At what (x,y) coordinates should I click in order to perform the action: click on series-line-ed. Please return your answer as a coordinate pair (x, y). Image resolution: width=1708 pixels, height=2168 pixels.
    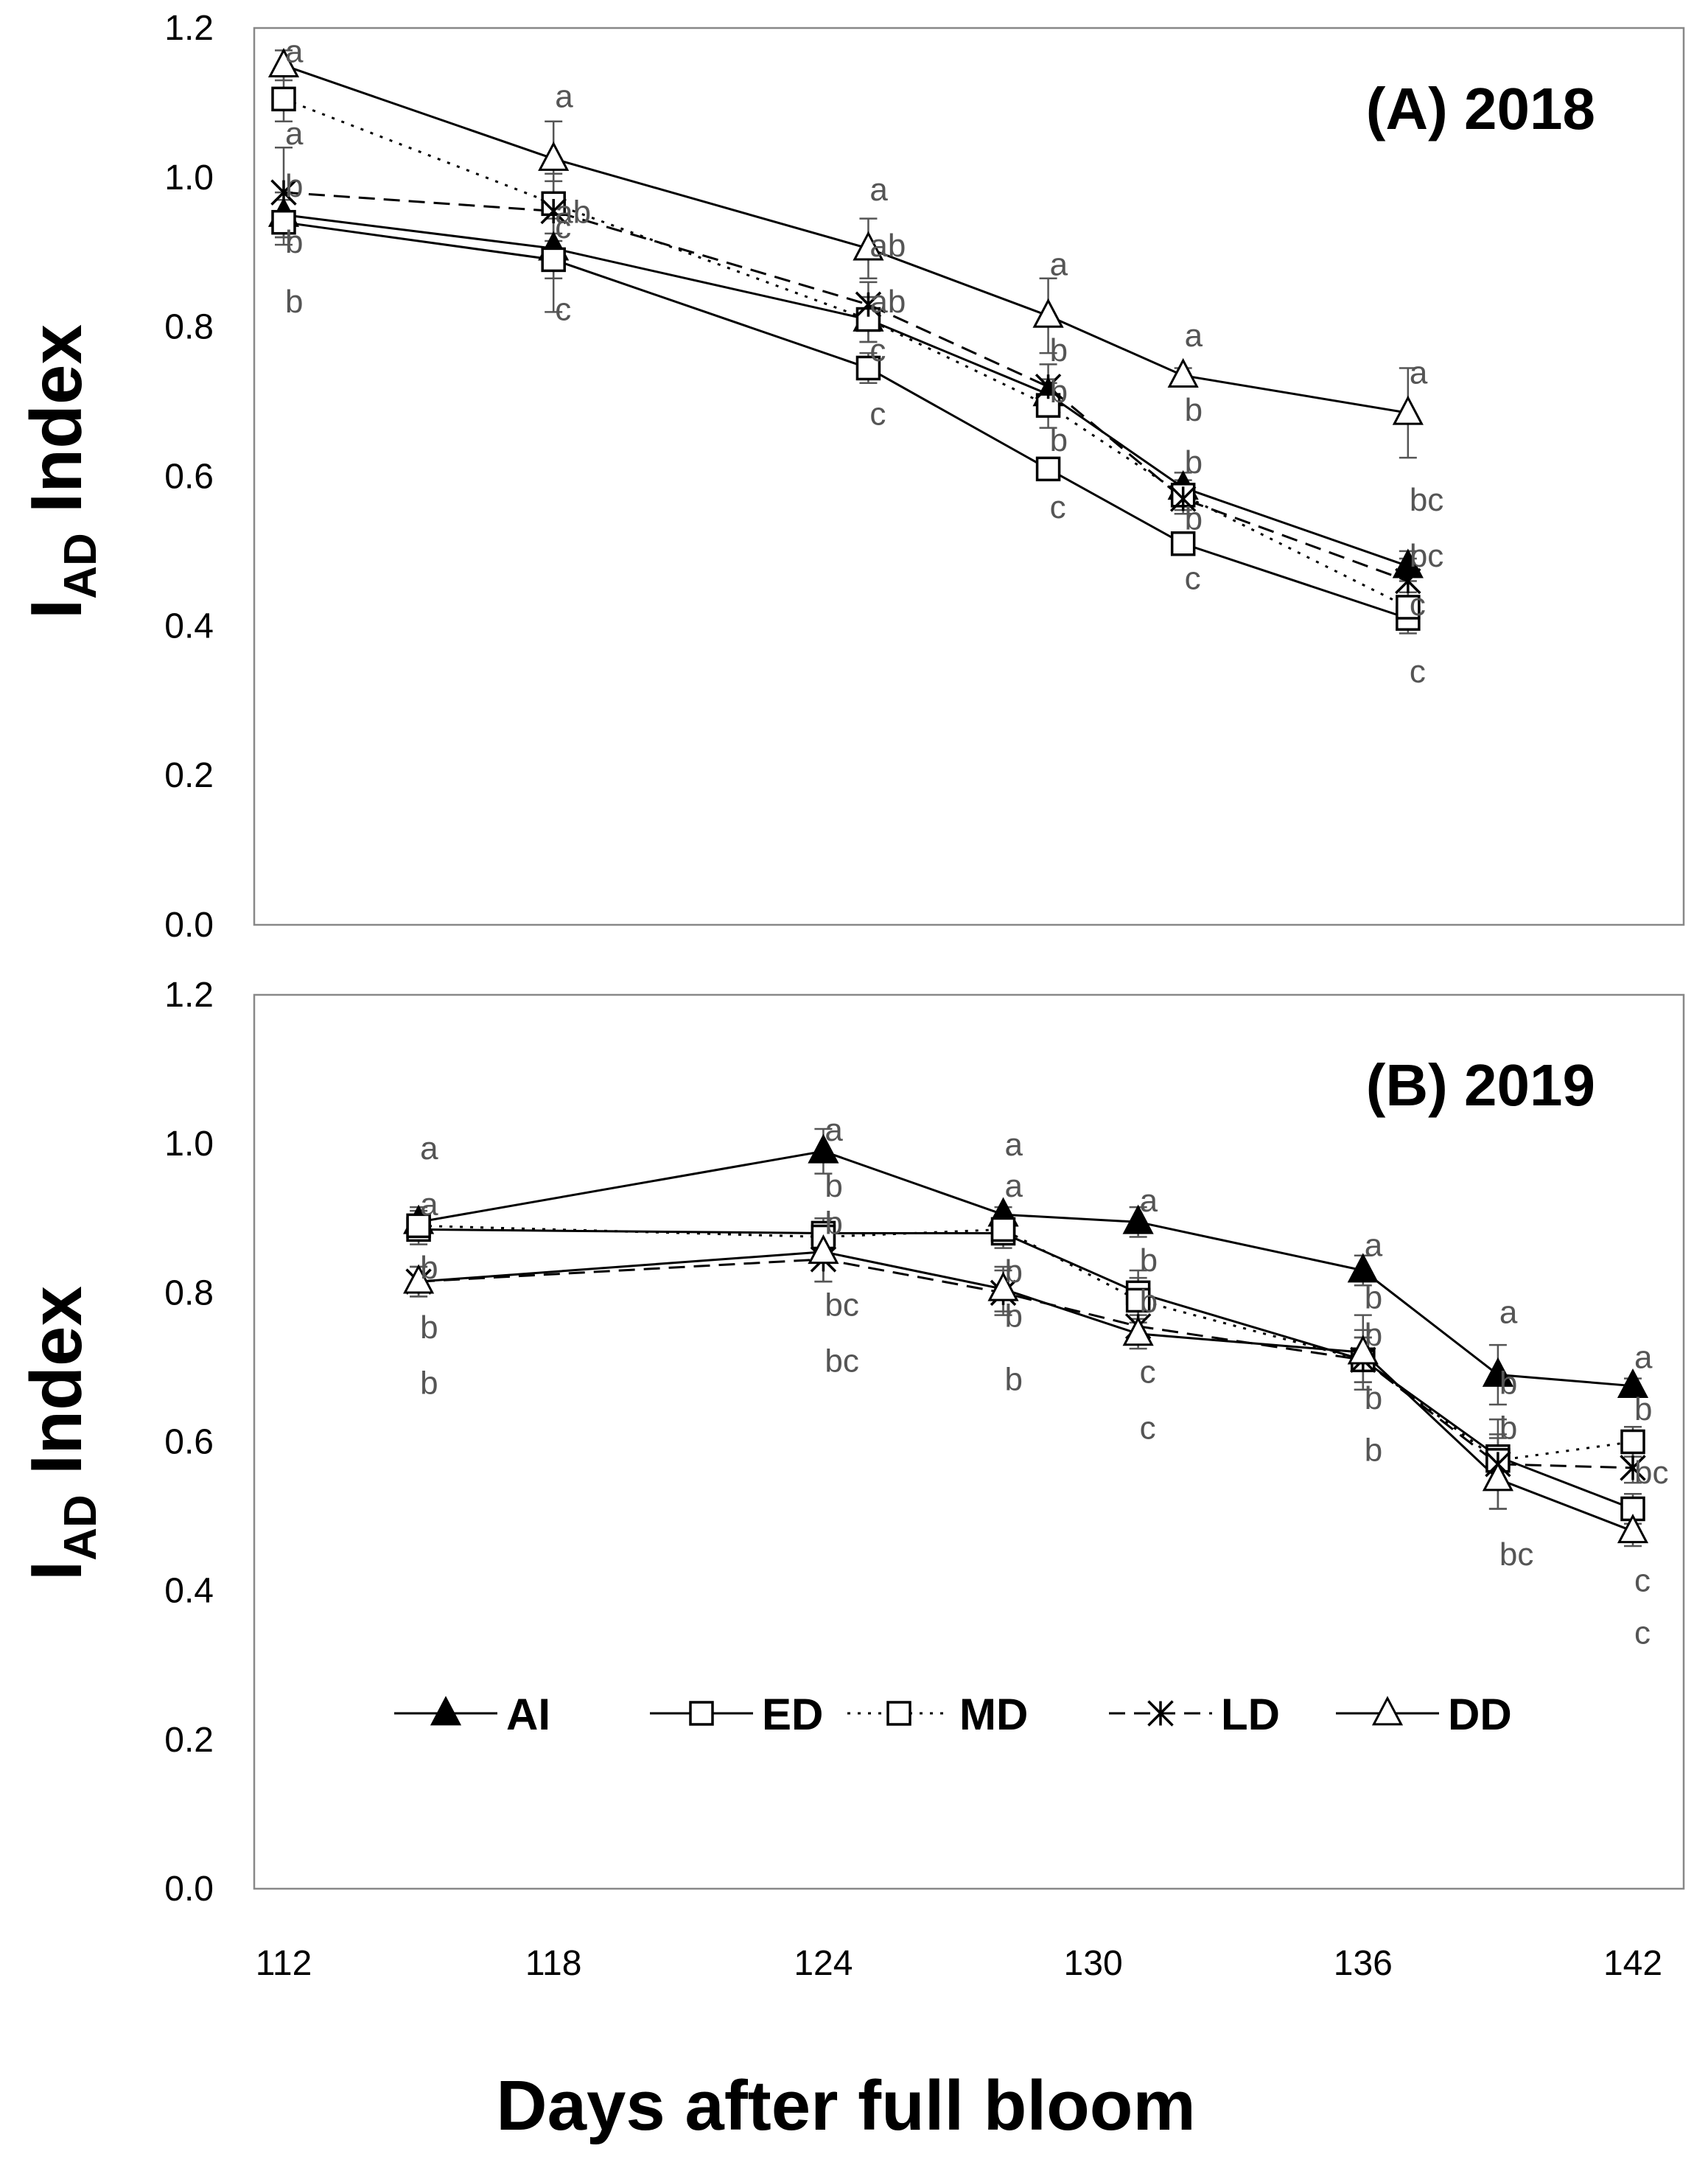
    Looking at the image, I should click on (846, 421).